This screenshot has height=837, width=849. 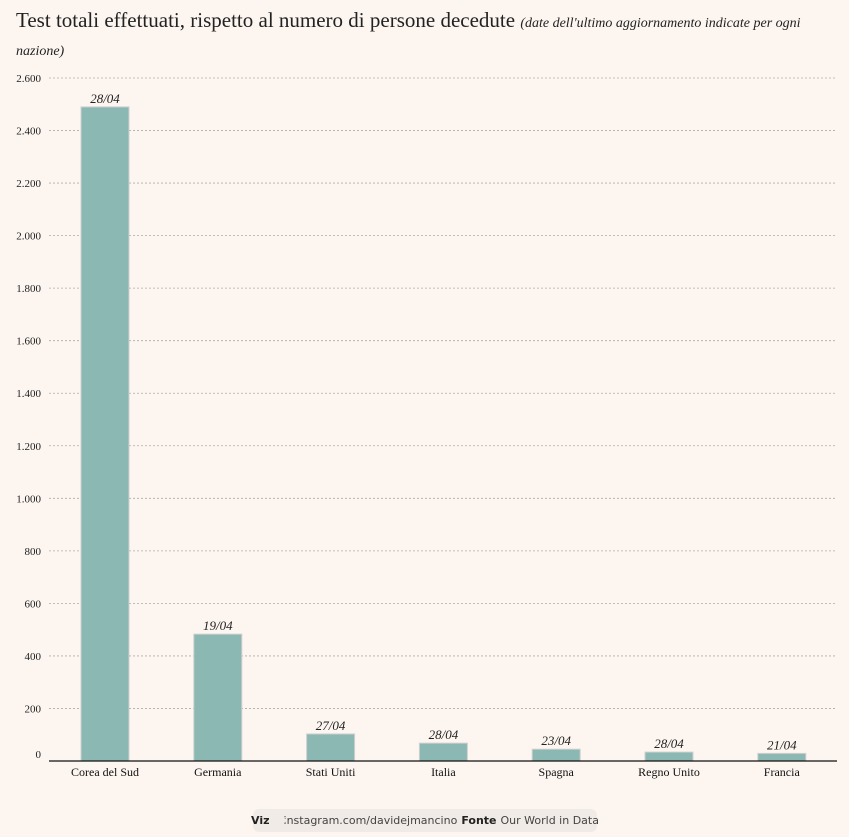 What do you see at coordinates (28, 289) in the screenshot?
I see `y-tick-label: 1.800` at bounding box center [28, 289].